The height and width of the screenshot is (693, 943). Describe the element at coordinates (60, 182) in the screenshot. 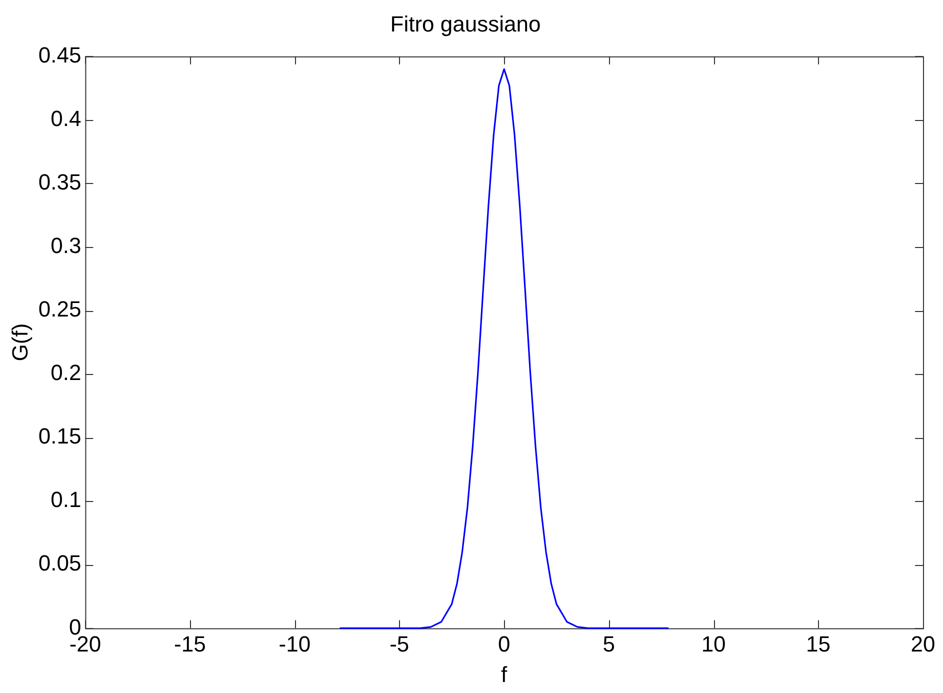

I see `y-tick-label: 0.35` at that location.